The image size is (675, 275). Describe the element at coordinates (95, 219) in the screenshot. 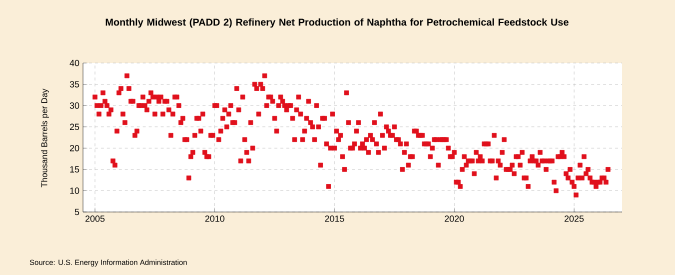

I see `x-tick-label: 2005` at that location.